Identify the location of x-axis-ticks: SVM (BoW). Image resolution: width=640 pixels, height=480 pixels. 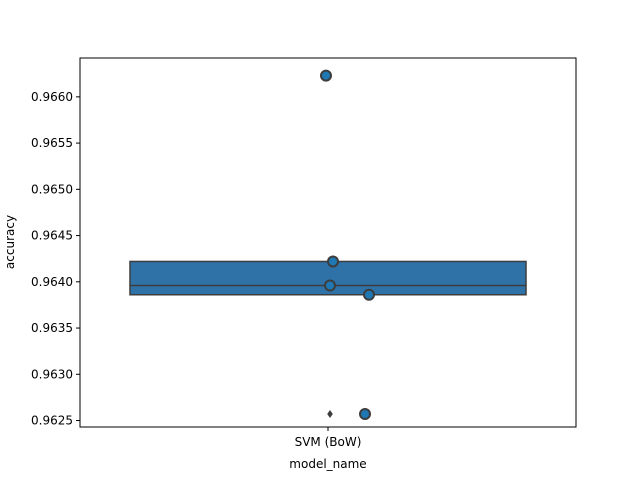
(328, 438).